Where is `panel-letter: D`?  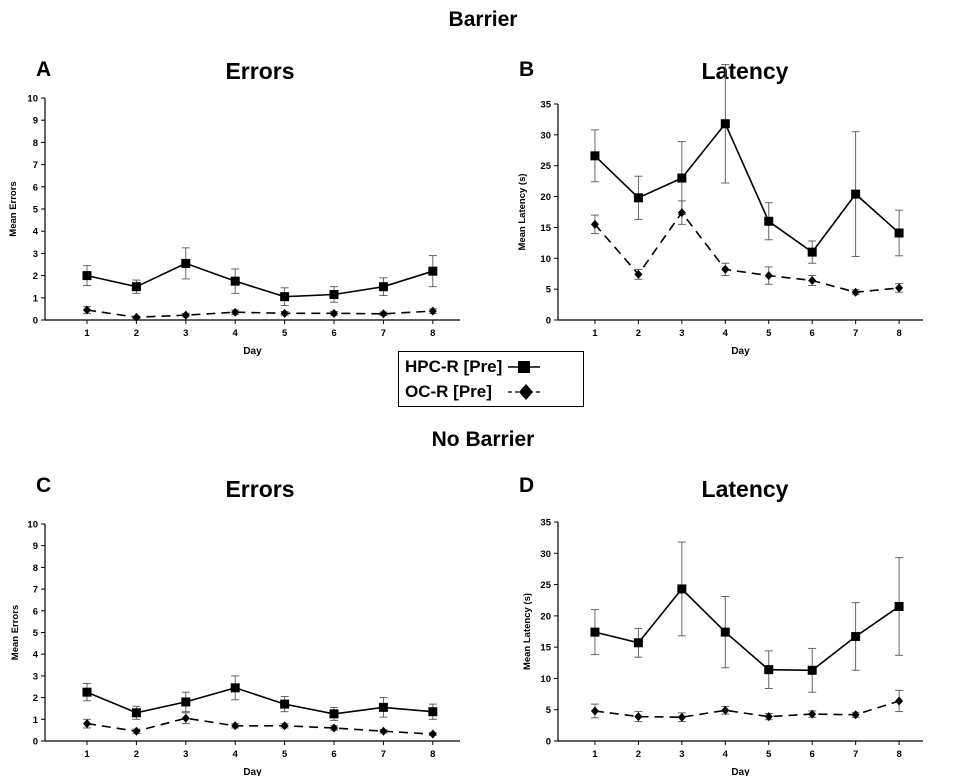
panel-letter: D is located at coordinates (527, 485).